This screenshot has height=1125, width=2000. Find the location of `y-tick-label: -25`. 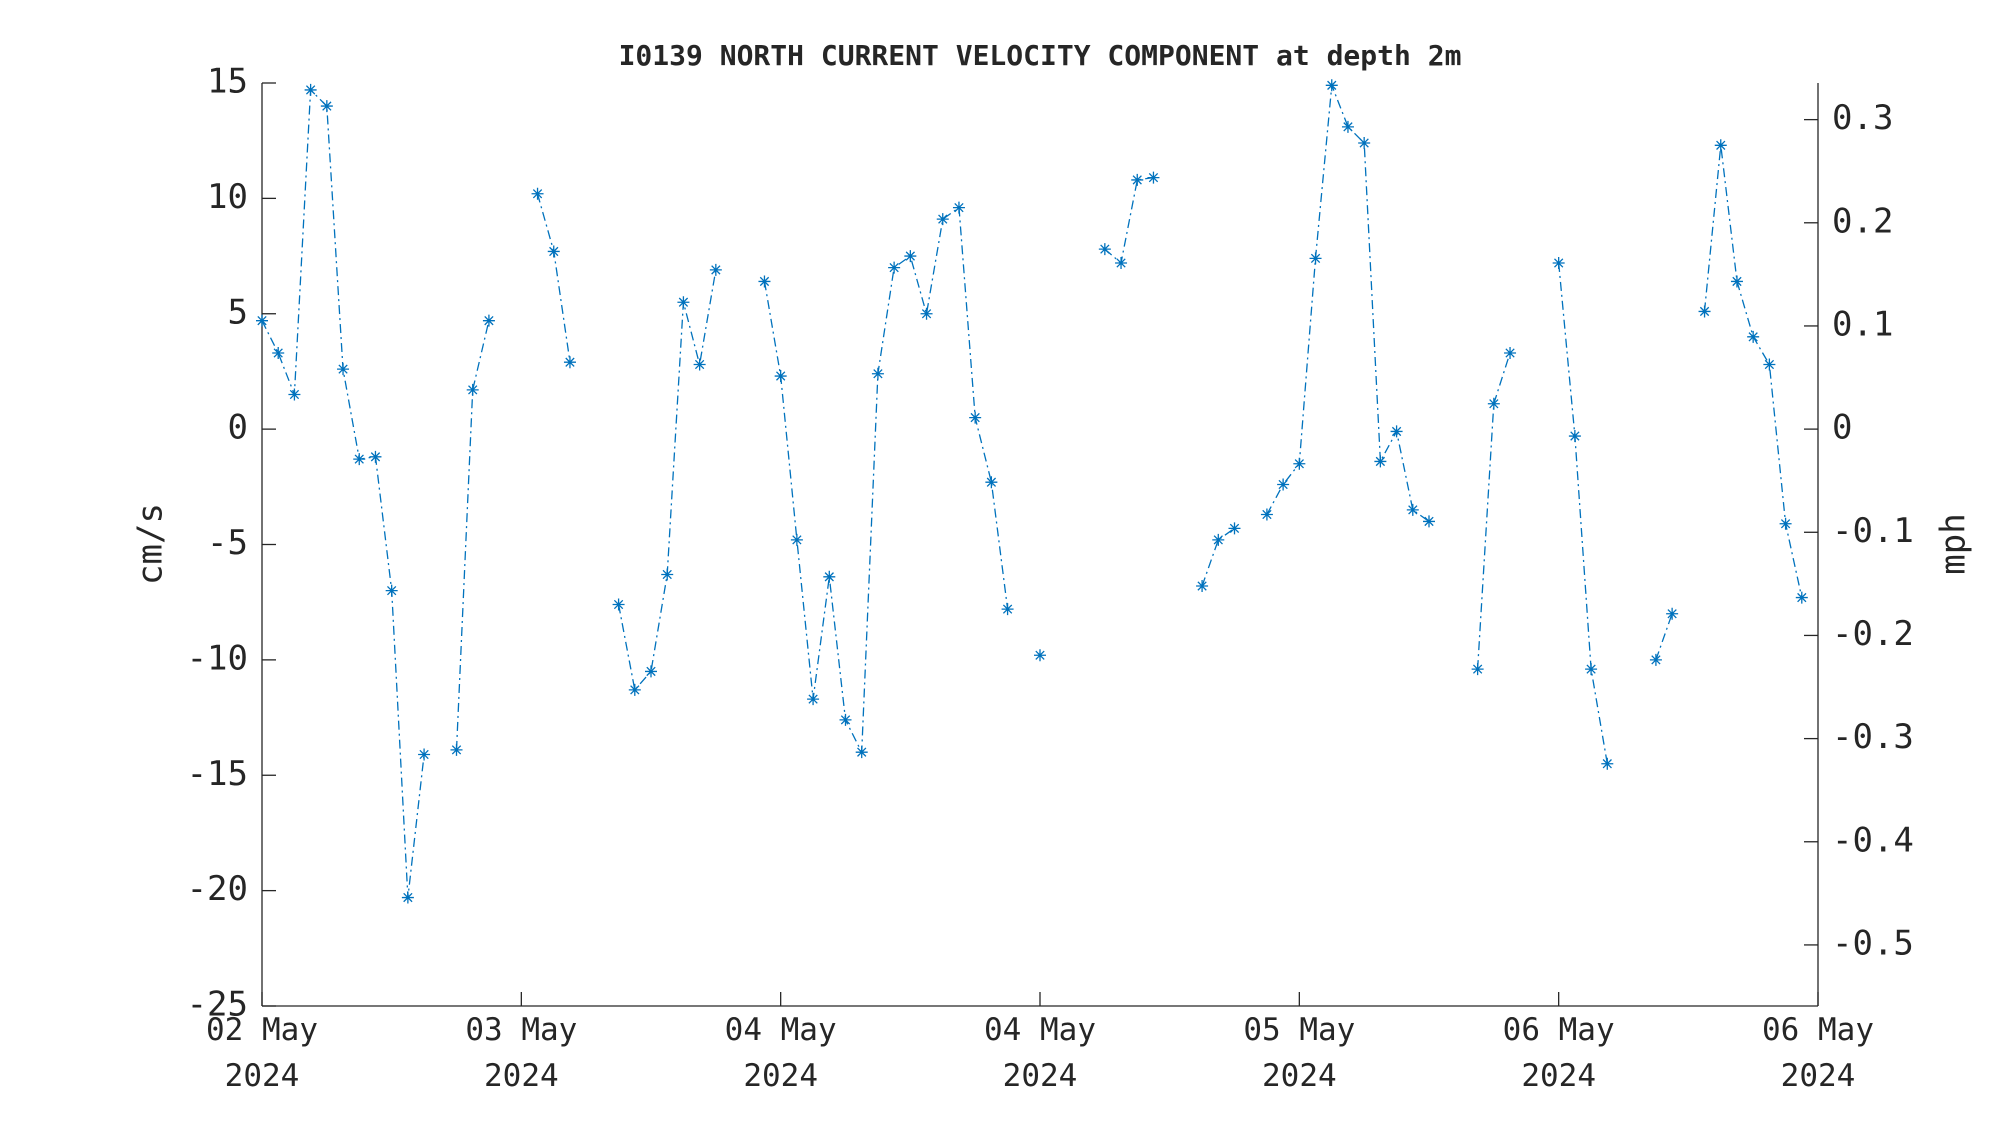

y-tick-label: -25 is located at coordinates (217, 1005).